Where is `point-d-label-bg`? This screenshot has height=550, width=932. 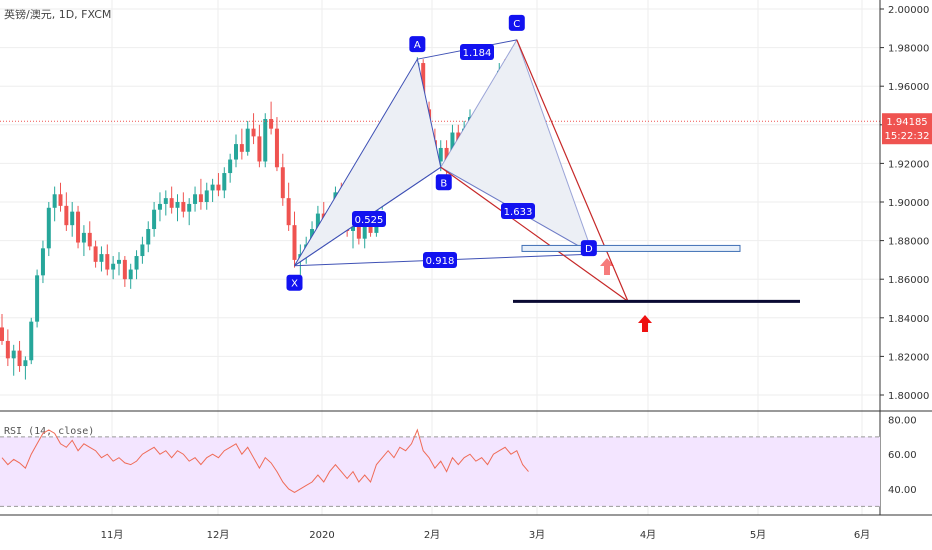
point-d-label-bg is located at coordinates (588, 248).